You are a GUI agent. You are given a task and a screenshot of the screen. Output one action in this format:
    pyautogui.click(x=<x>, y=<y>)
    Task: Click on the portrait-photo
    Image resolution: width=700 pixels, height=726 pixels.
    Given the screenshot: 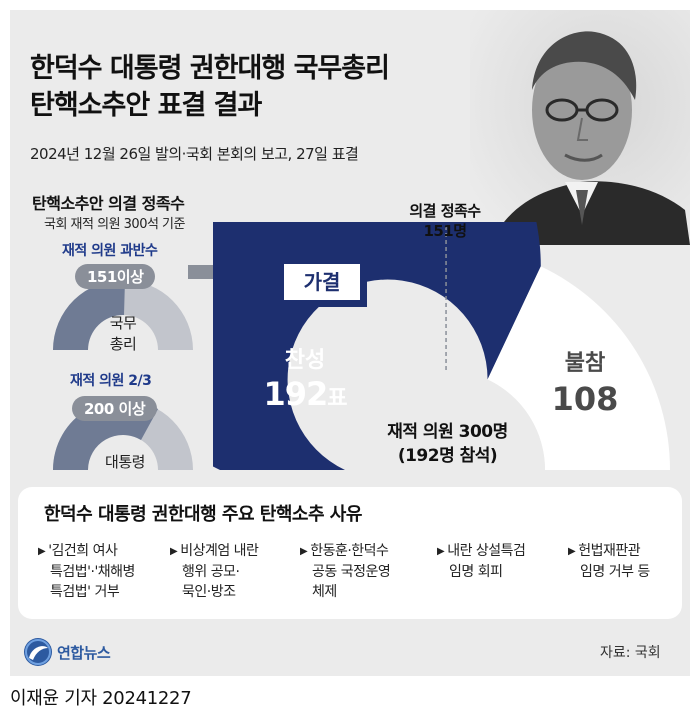 What is the action you would take?
    pyautogui.click(x=580, y=127)
    